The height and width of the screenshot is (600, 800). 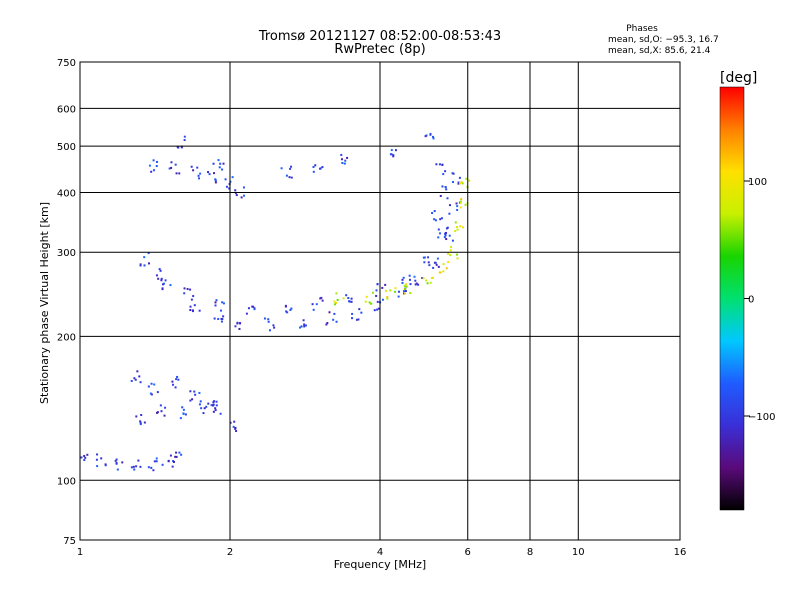 What do you see at coordinates (66, 481) in the screenshot?
I see `y-tick-label: 100` at bounding box center [66, 481].